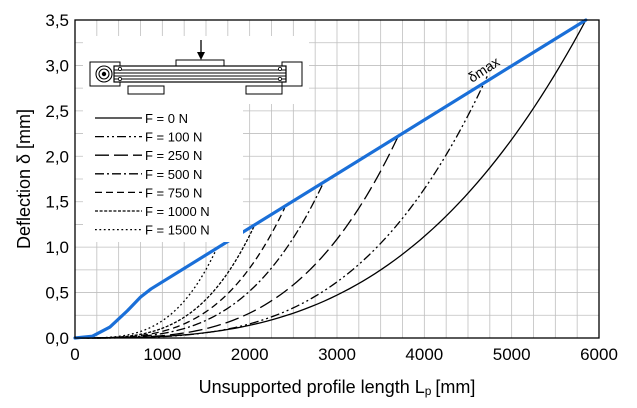  I want to click on legend-label: F = 750 N, so click(173, 192).